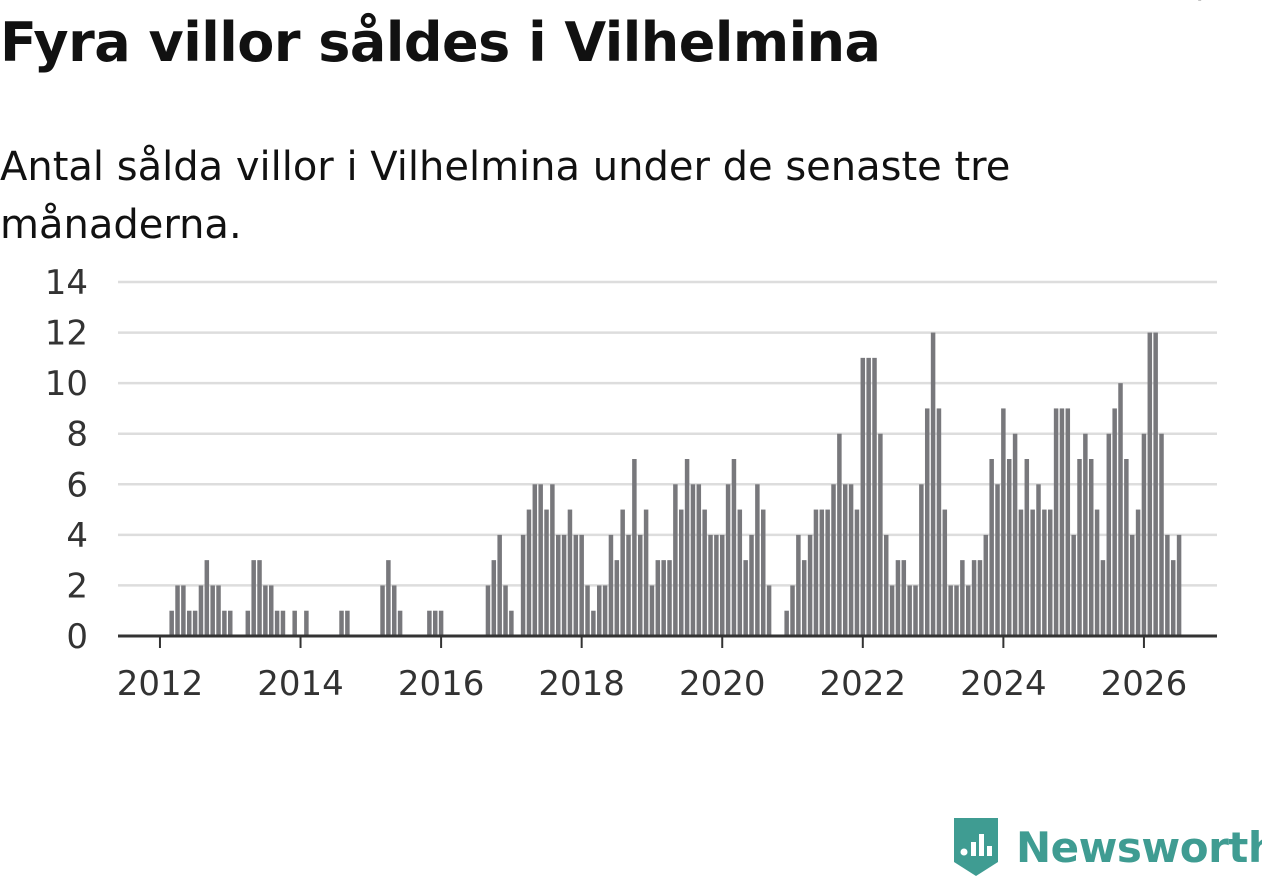  What do you see at coordinates (66, 283) in the screenshot?
I see `y-tick-label: 14` at bounding box center [66, 283].